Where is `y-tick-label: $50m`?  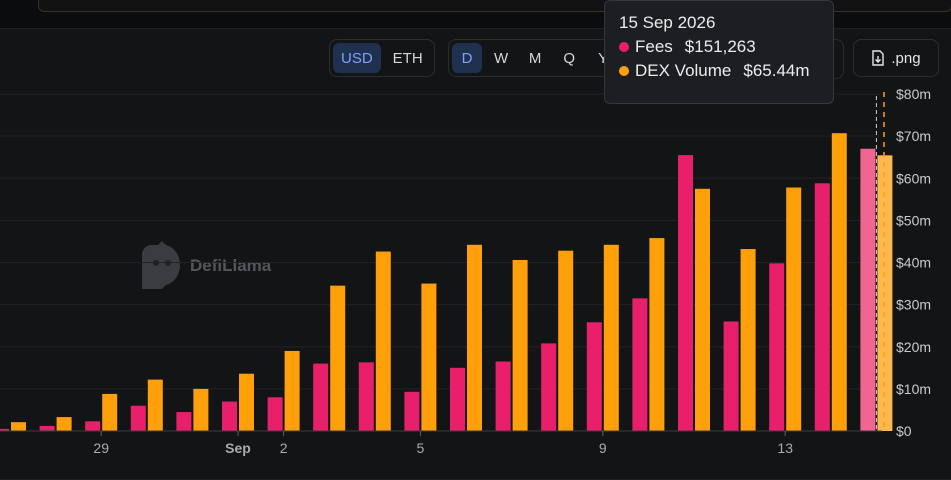 y-tick-label: $50m is located at coordinates (913, 220).